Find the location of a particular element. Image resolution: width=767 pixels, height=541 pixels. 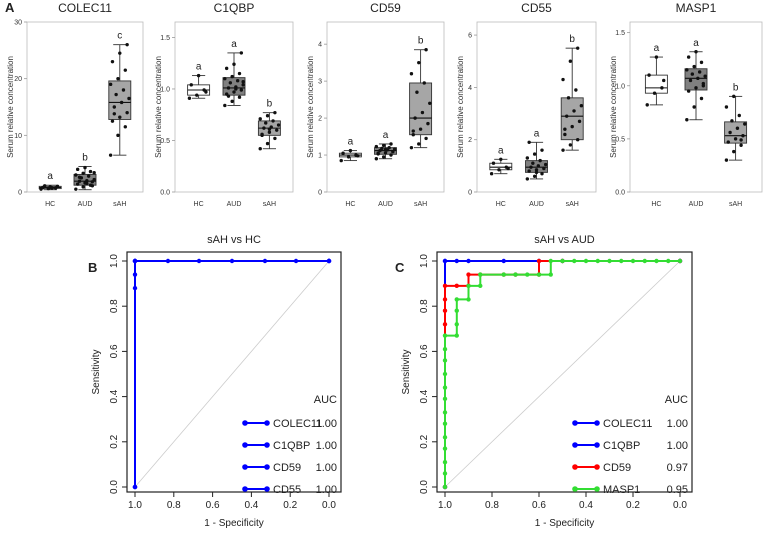

box-sah: c sAH is located at coordinates (120, 119).